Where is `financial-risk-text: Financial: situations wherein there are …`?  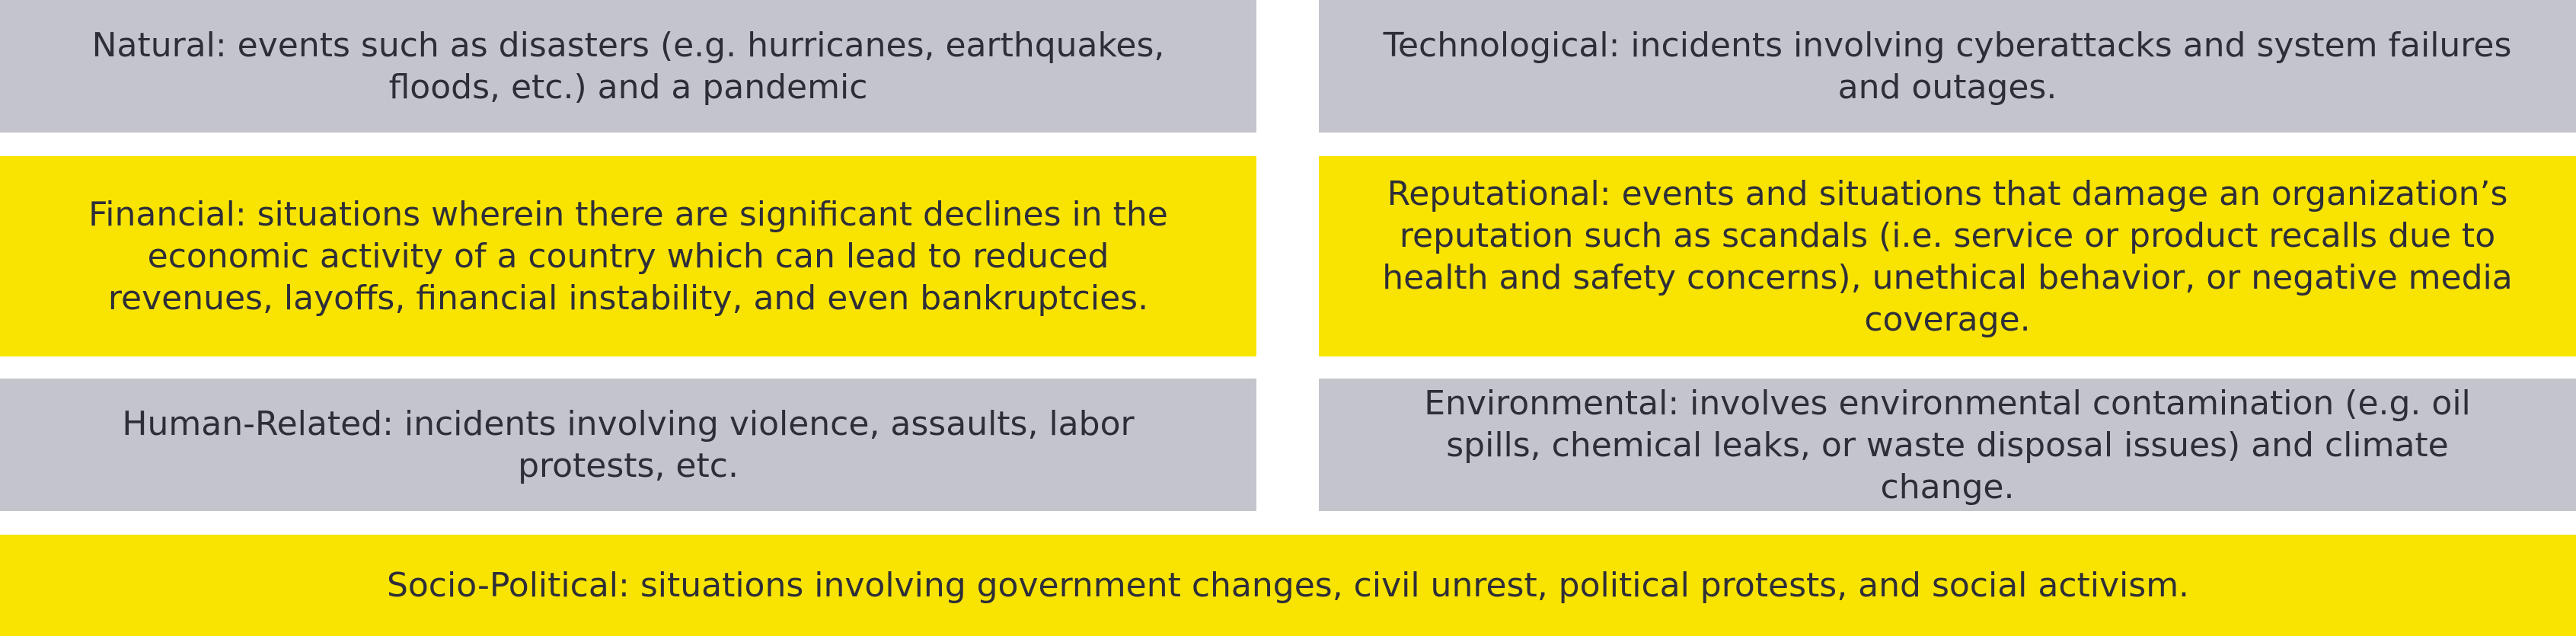 financial-risk-text: Financial: situations wherein there are … is located at coordinates (628, 256).